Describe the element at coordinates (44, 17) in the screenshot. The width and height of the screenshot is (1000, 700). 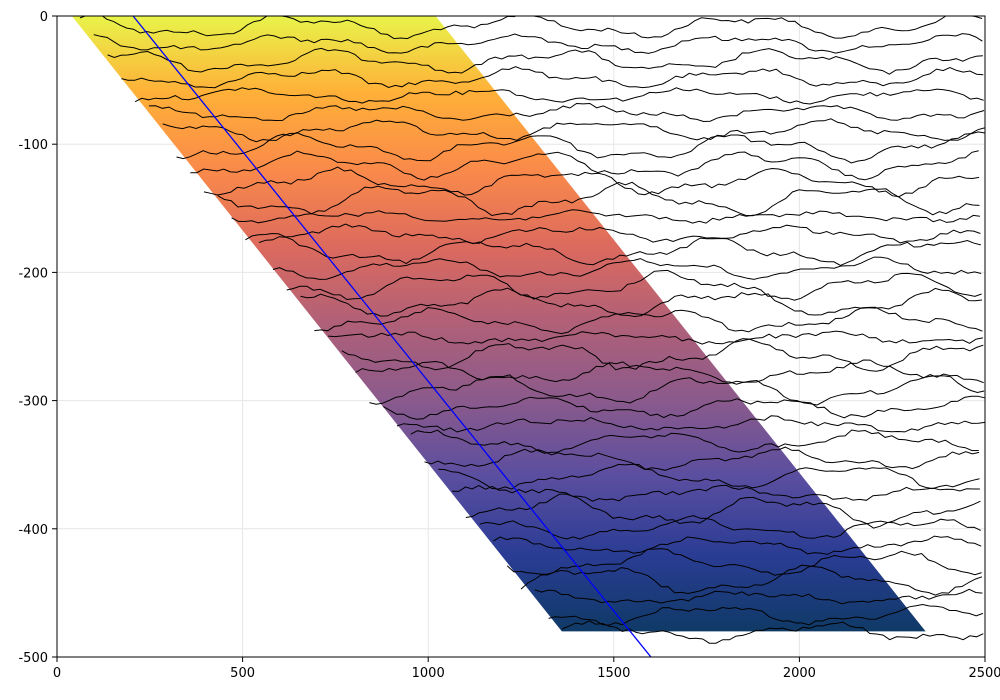
I see `y-tick-label: 0` at that location.